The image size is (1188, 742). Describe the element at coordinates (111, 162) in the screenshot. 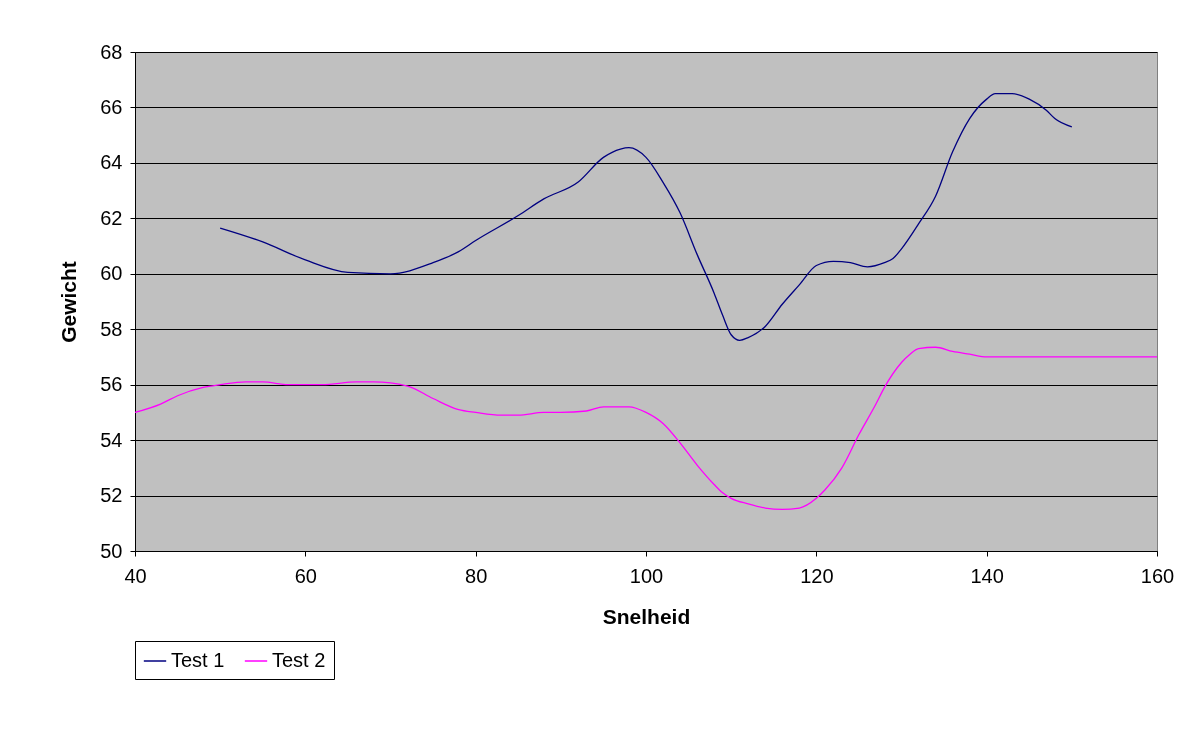

I see `y-tick-label: 64` at that location.